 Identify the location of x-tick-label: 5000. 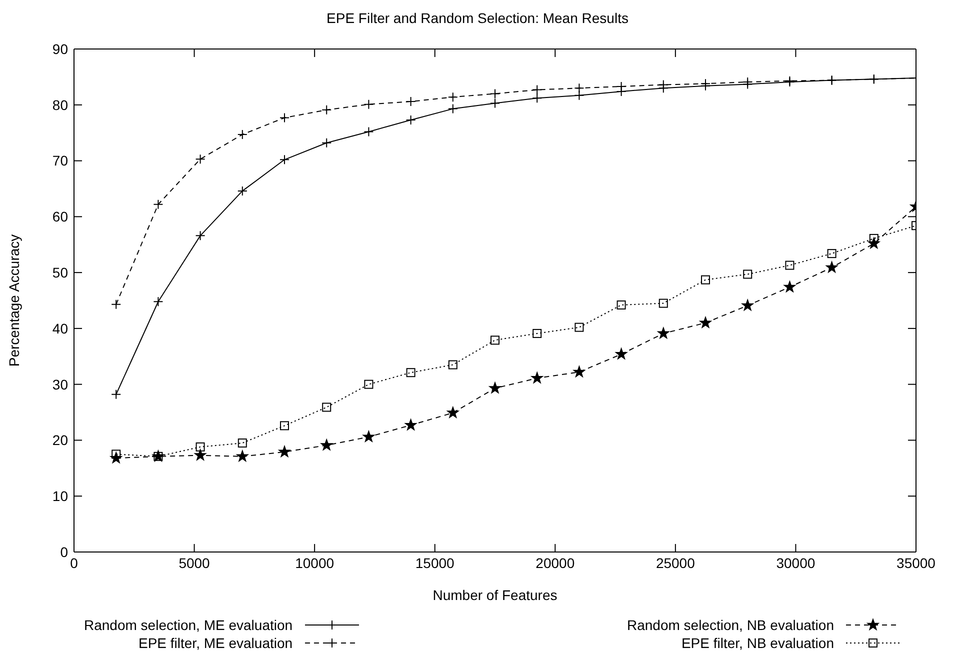
(194, 562).